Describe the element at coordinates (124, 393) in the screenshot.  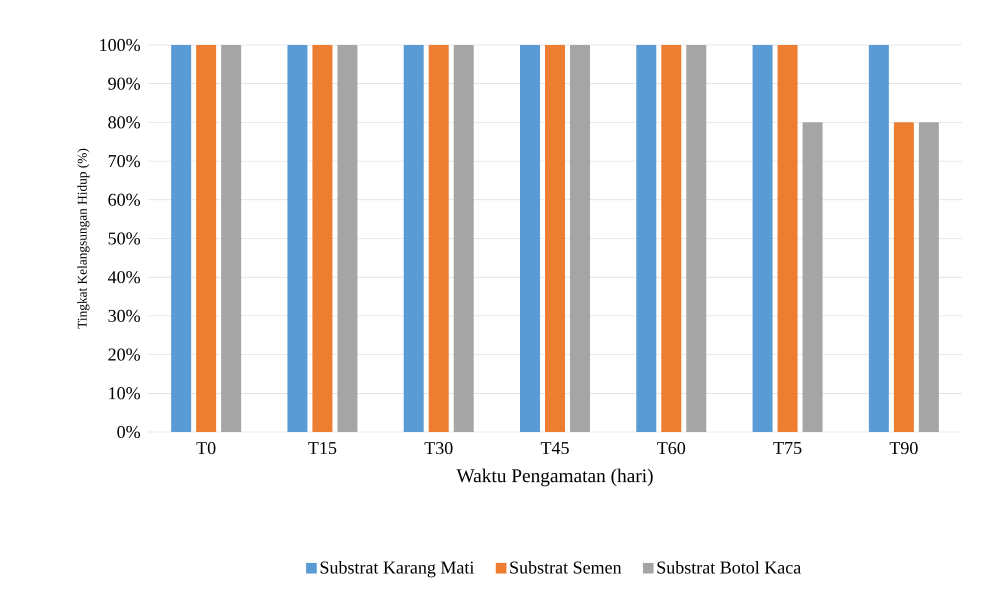
I see `y-tick-label: 10%` at that location.